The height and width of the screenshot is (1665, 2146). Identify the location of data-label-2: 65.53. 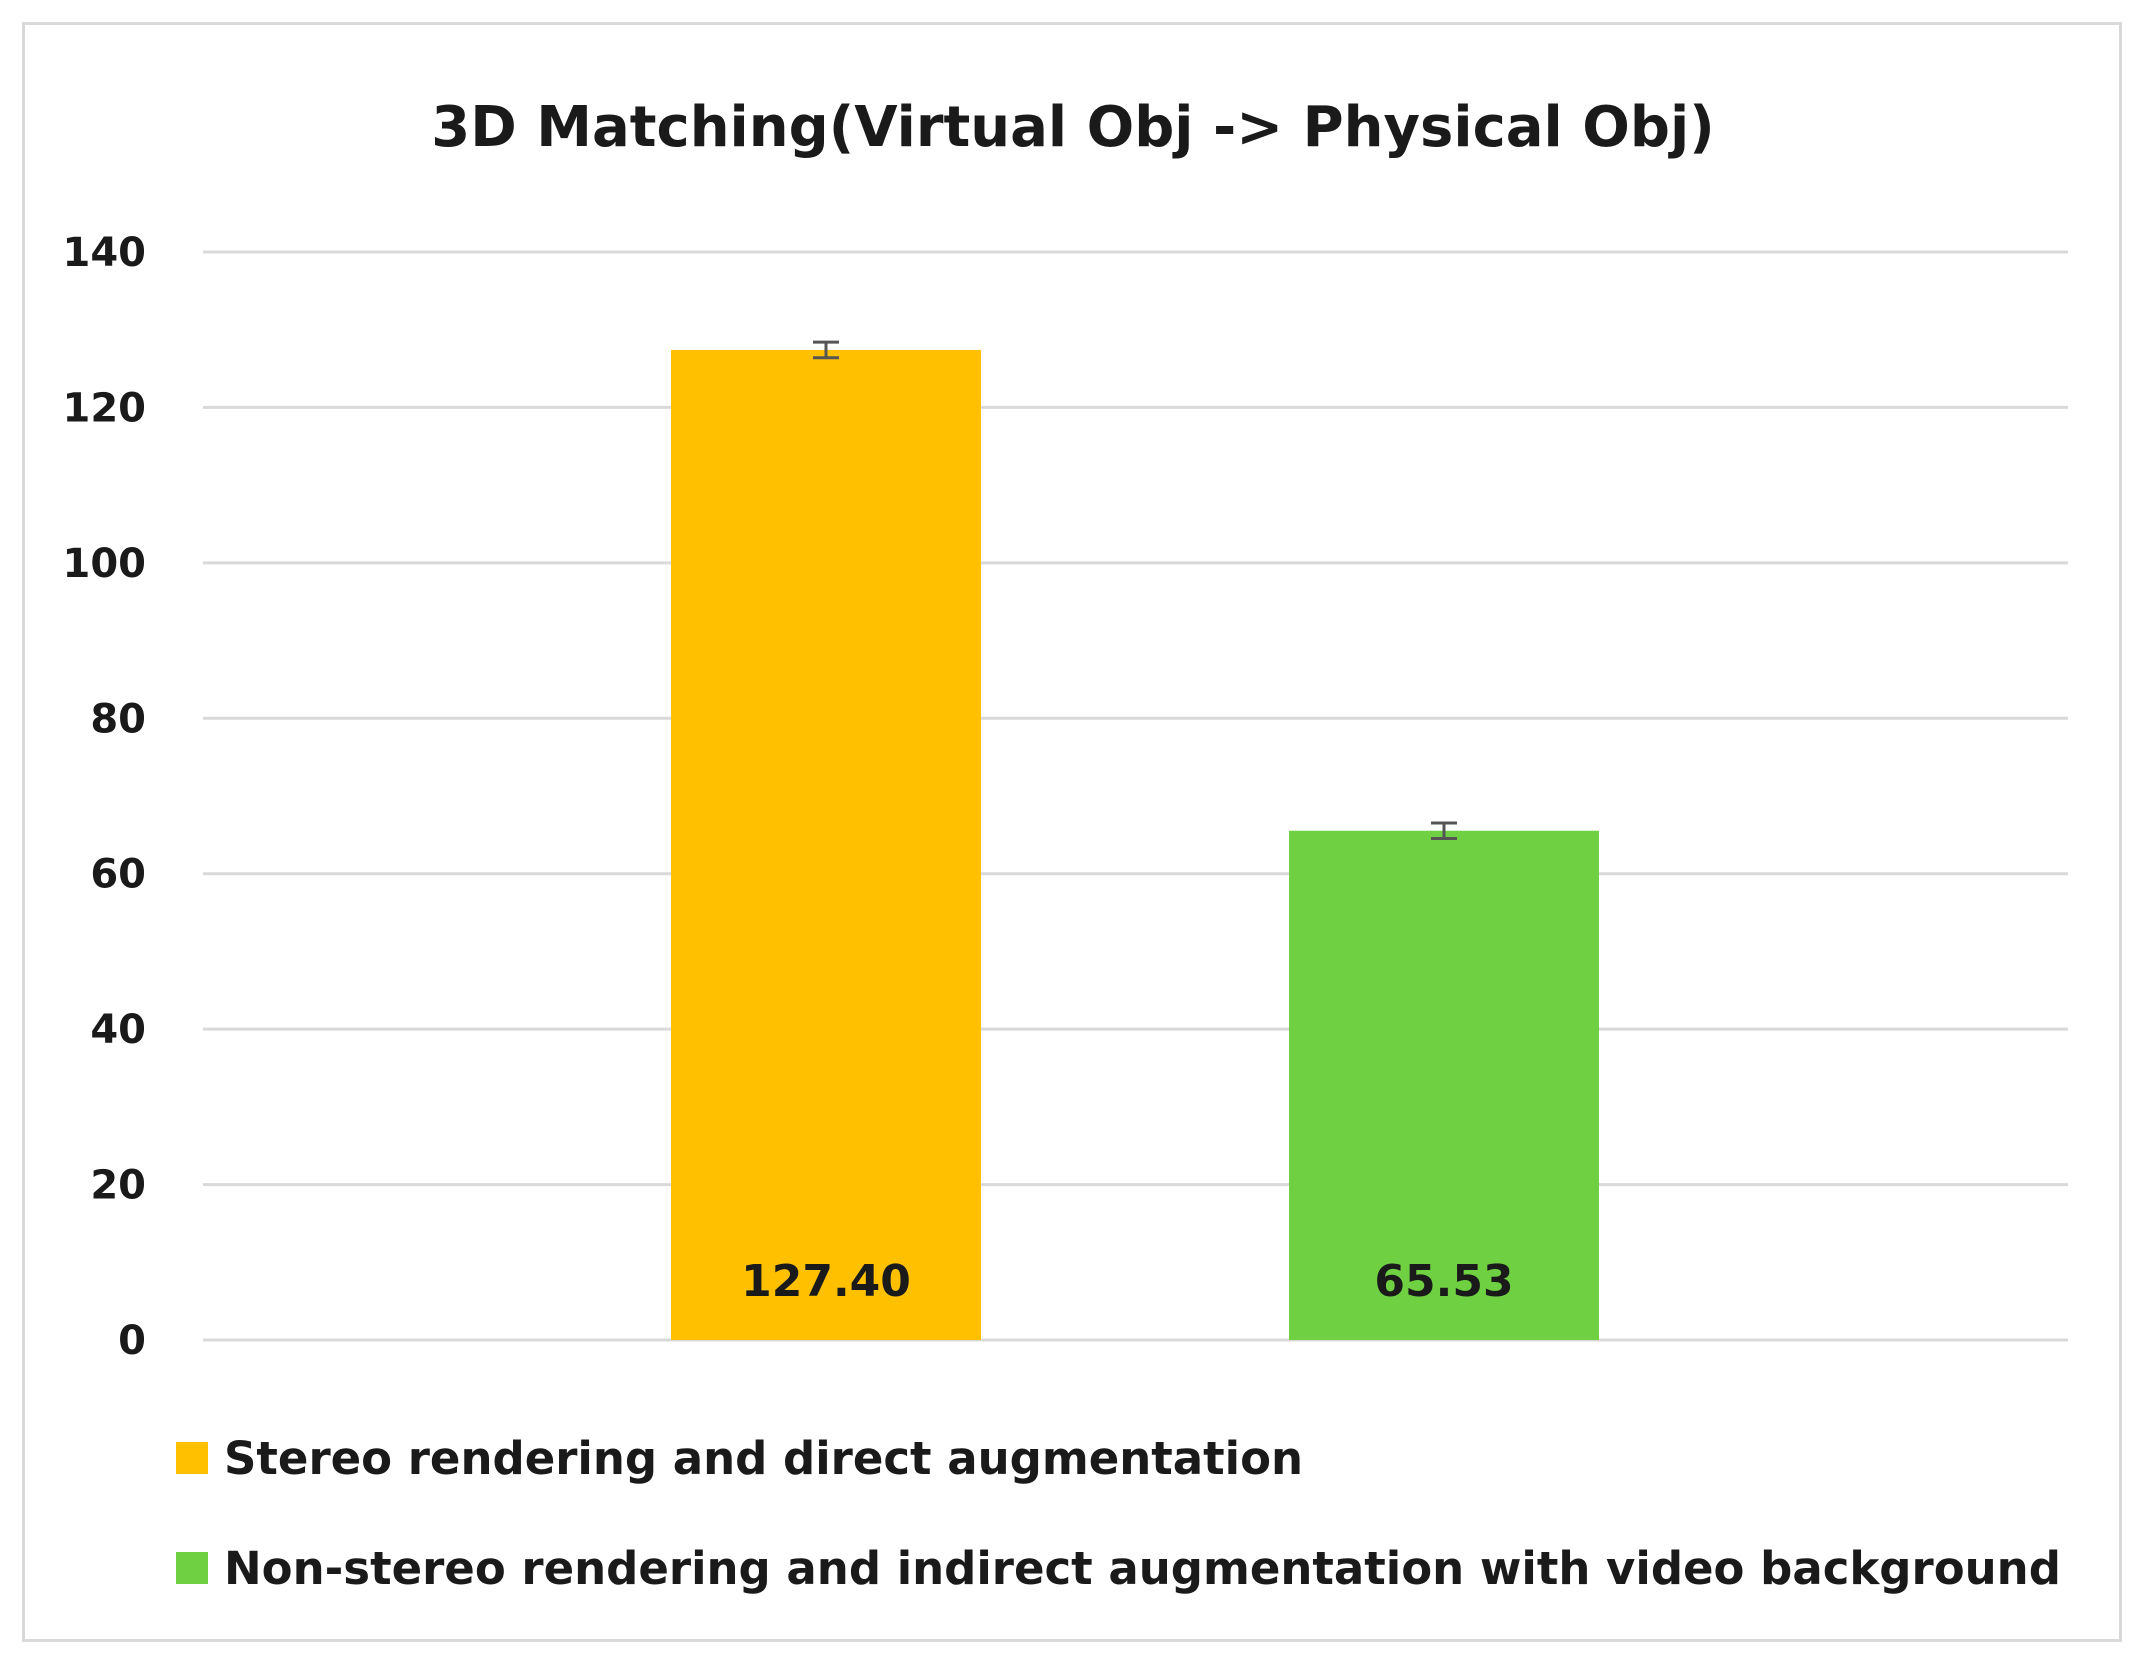
(1443, 1281).